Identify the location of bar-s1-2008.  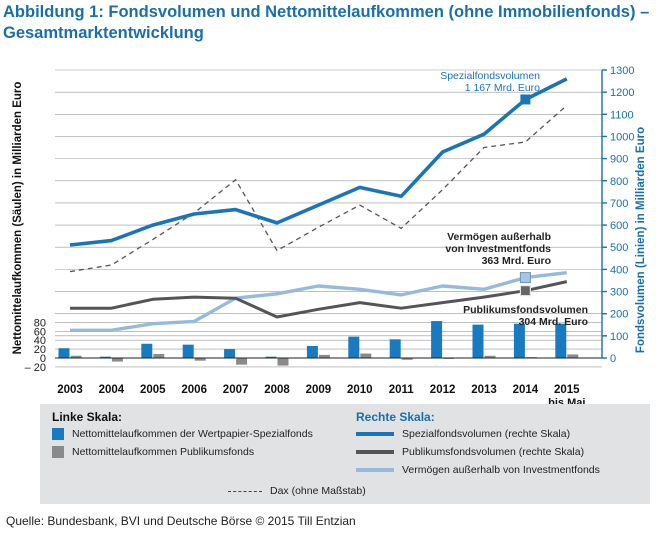
(283, 362).